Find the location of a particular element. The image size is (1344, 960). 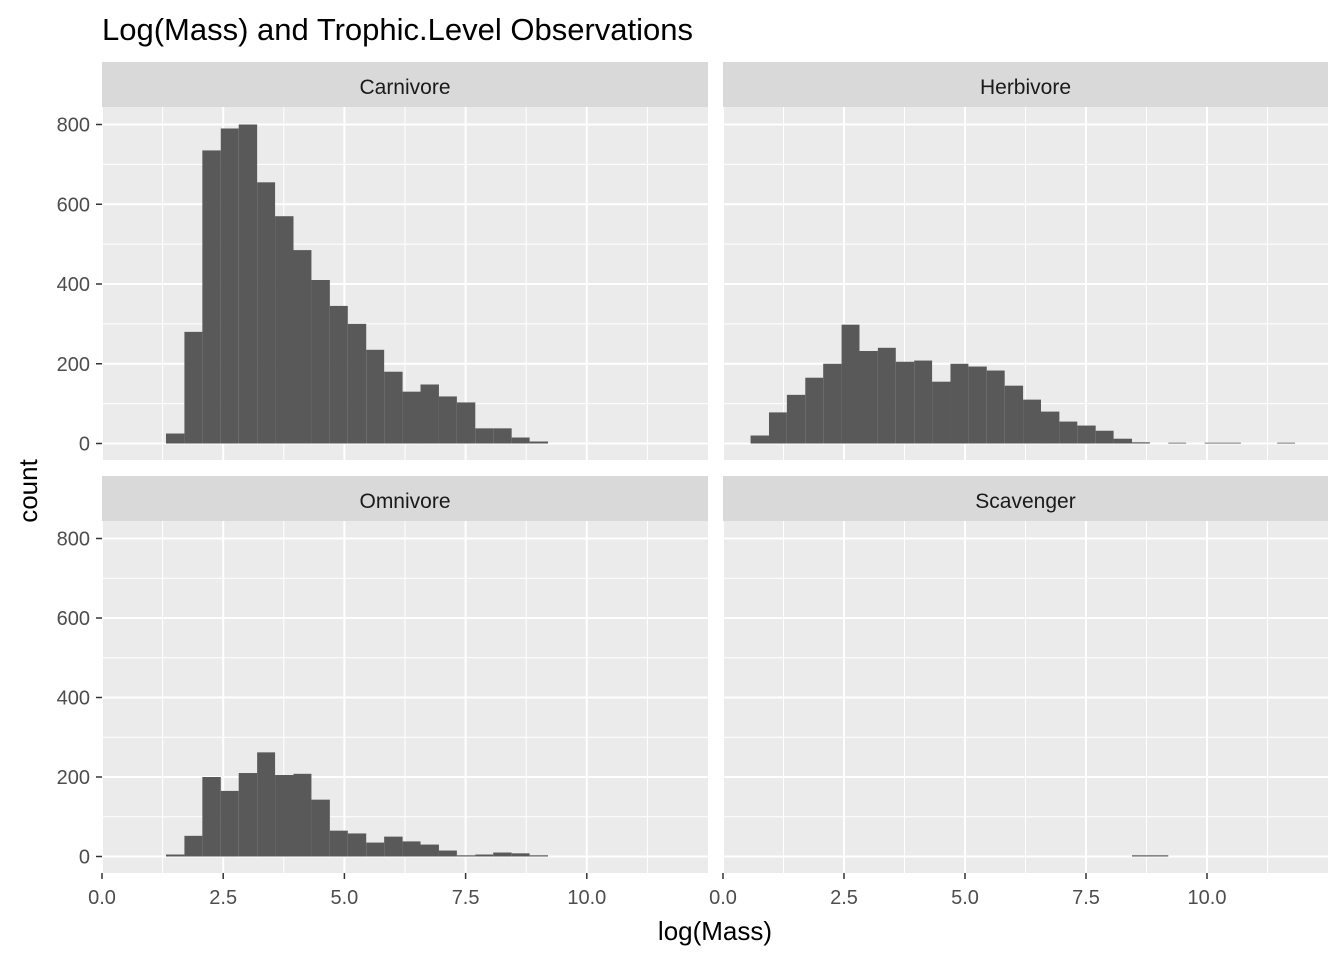

facet-strip-label: Scavenger is located at coordinates (1025, 501).